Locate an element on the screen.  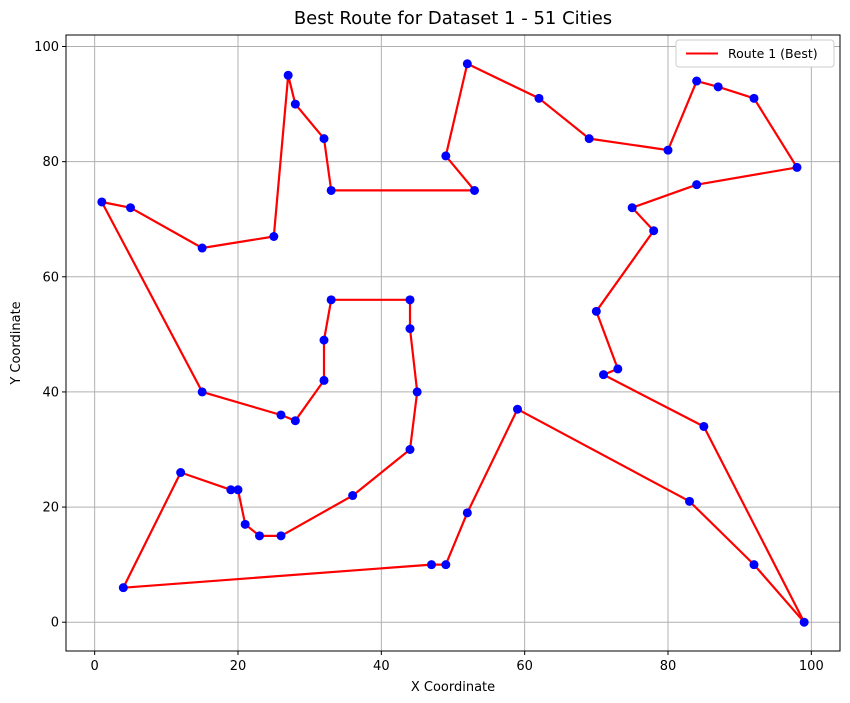
y-tick-label: 100 is located at coordinates (46, 47).